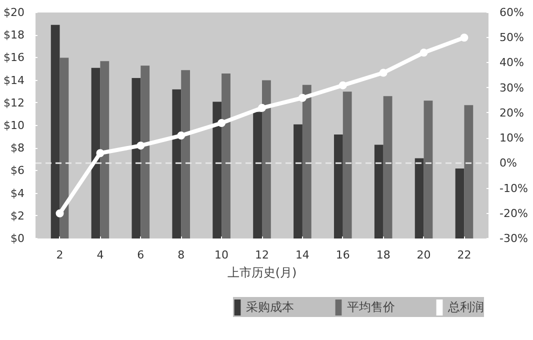 This screenshot has width=533, height=340. Describe the element at coordinates (371, 307) in the screenshot. I see `legend-label: 平均售价` at that location.